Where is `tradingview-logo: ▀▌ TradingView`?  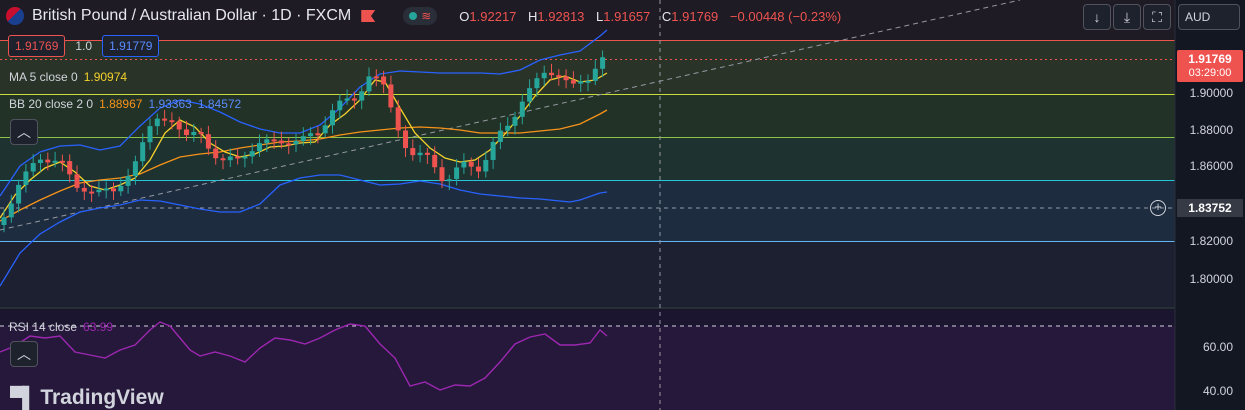 tradingview-logo: ▀▌ TradingView is located at coordinates (87, 398).